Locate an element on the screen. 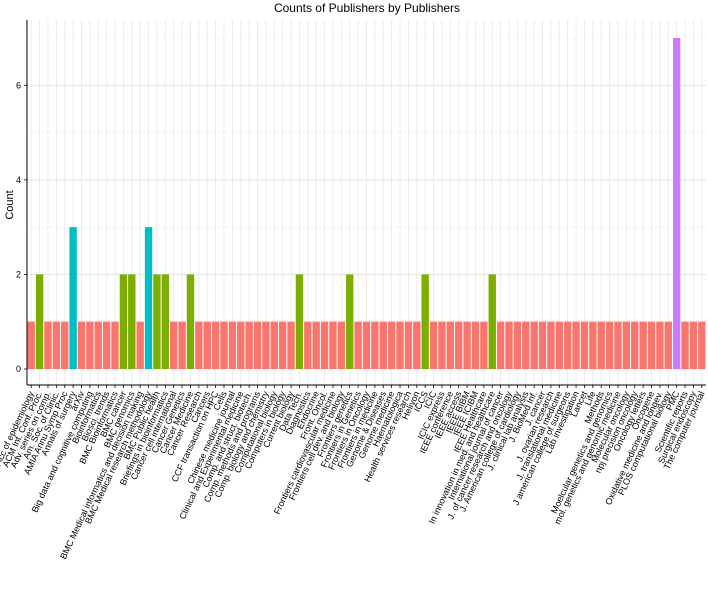  y-tick-label: 0 is located at coordinates (18, 369).